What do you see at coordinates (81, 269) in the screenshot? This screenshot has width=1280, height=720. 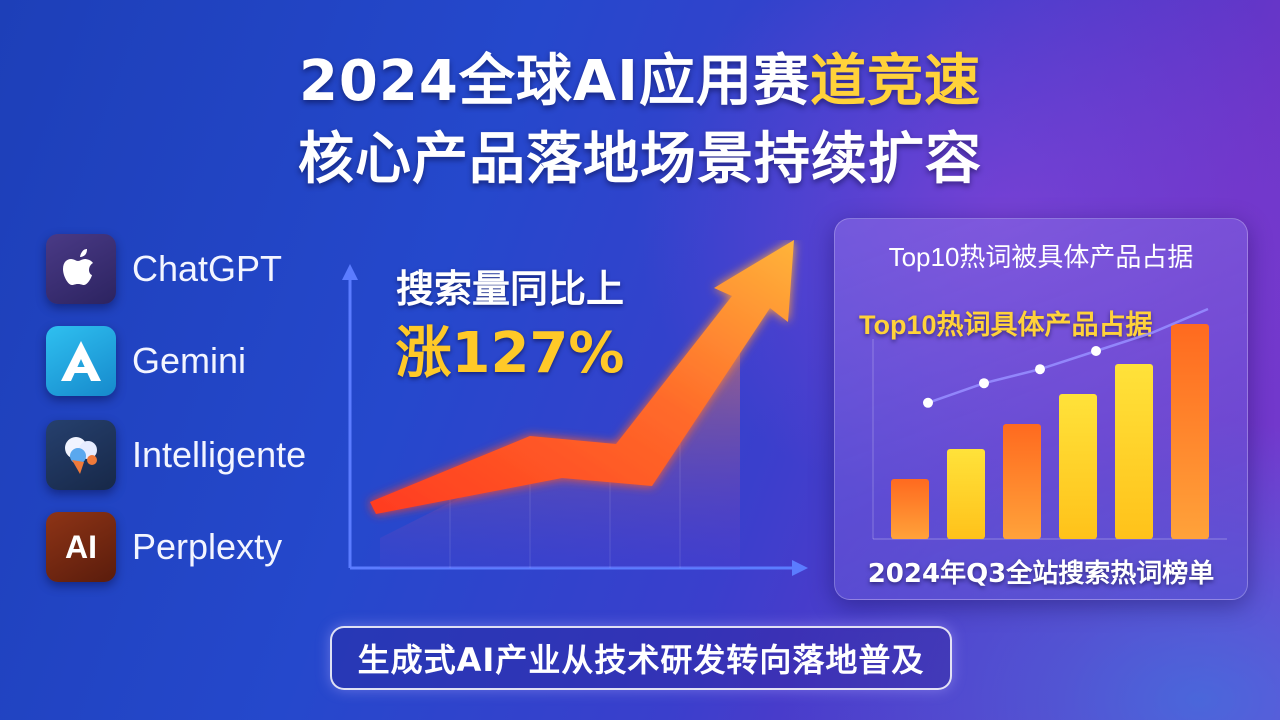 I see `apple-icon` at bounding box center [81, 269].